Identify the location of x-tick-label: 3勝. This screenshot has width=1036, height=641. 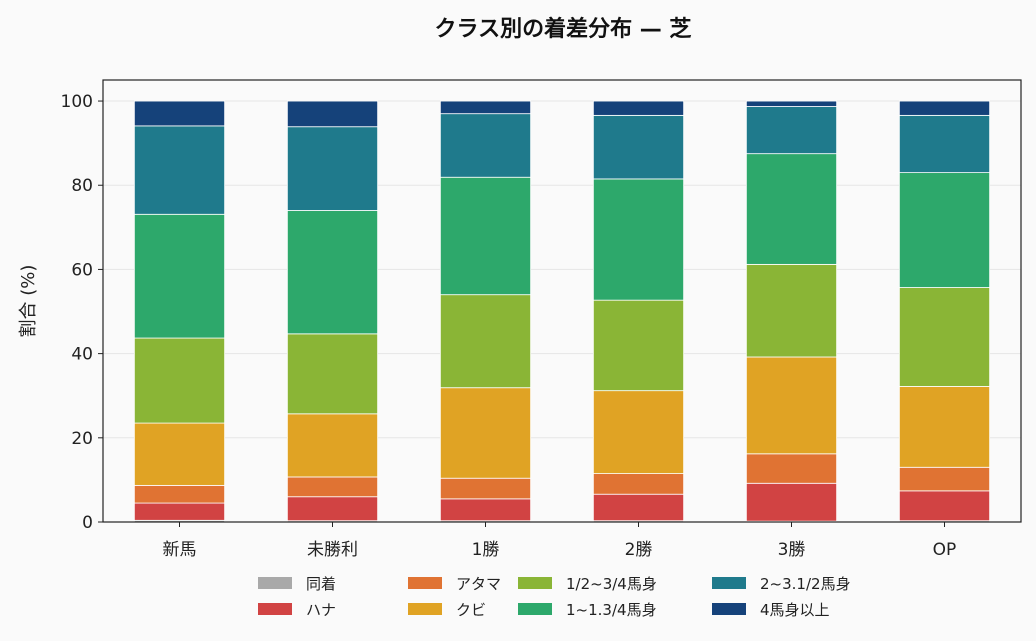
(792, 550).